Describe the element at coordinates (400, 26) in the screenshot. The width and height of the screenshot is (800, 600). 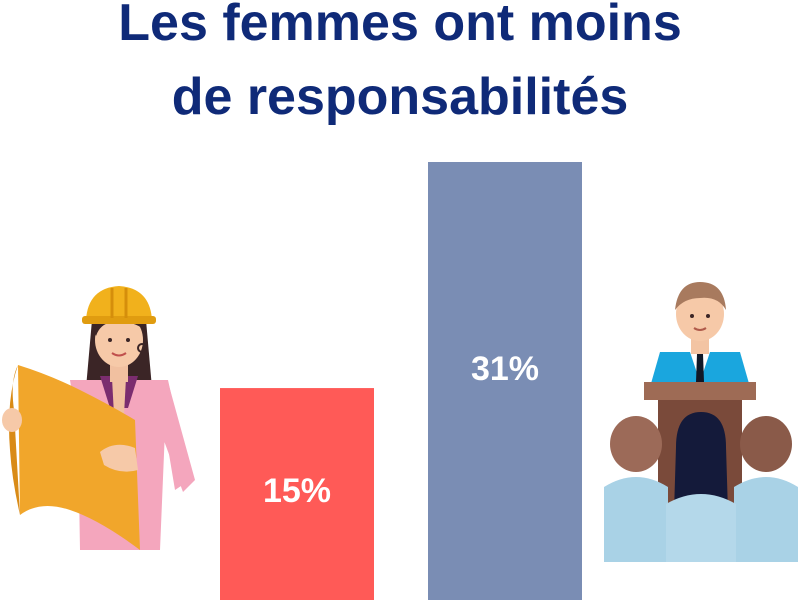
I see `title-line-1: Les femmes ont moins` at that location.